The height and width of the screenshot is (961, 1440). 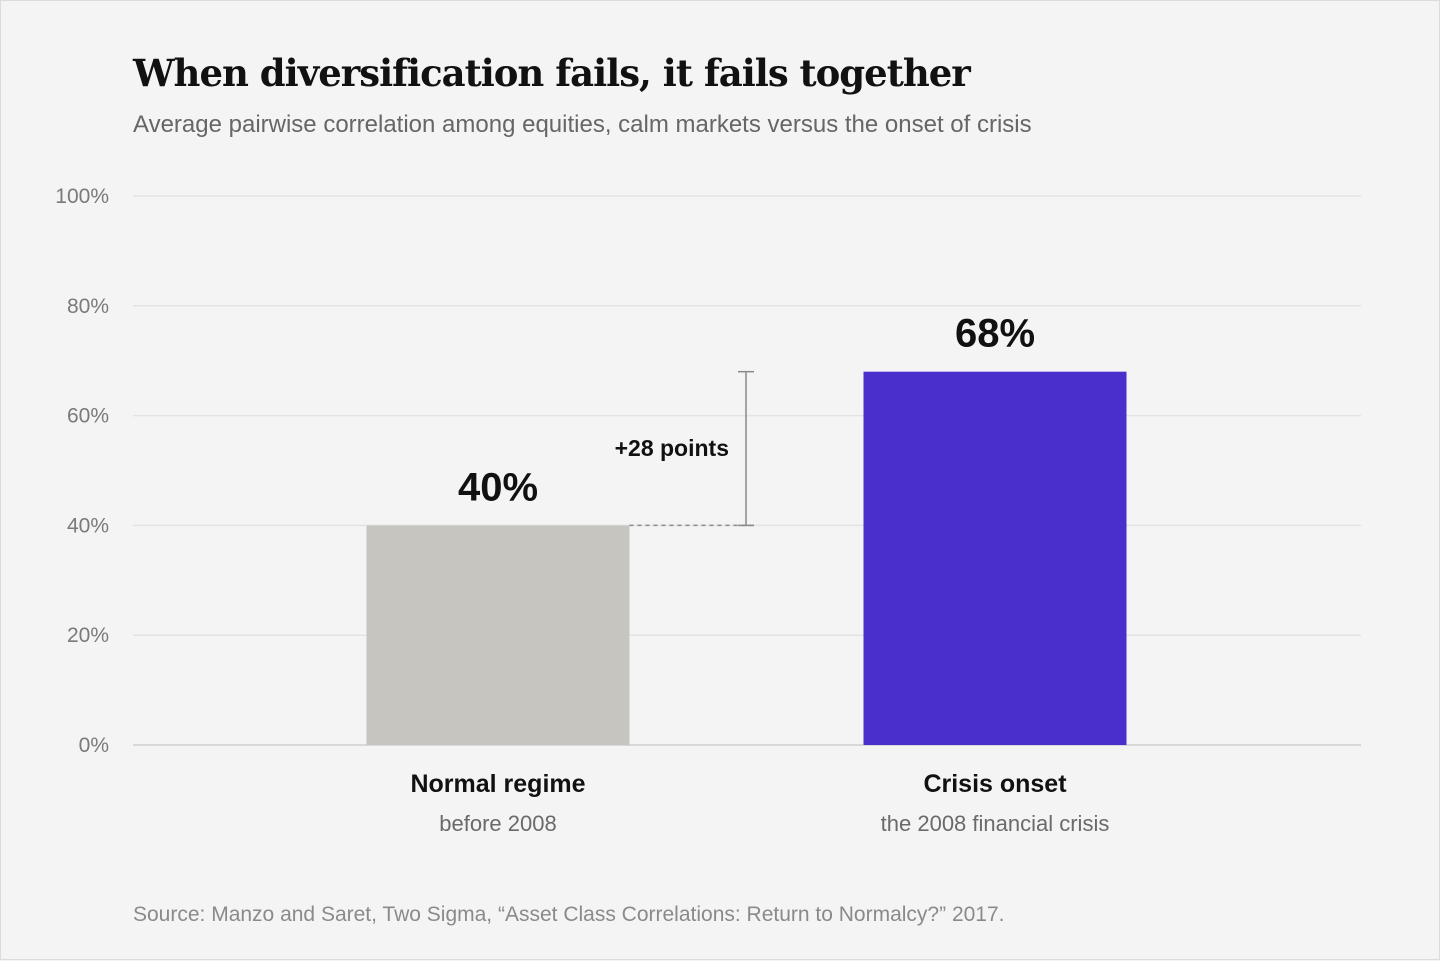 What do you see at coordinates (672, 448) in the screenshot?
I see `difference-label: +28 points` at bounding box center [672, 448].